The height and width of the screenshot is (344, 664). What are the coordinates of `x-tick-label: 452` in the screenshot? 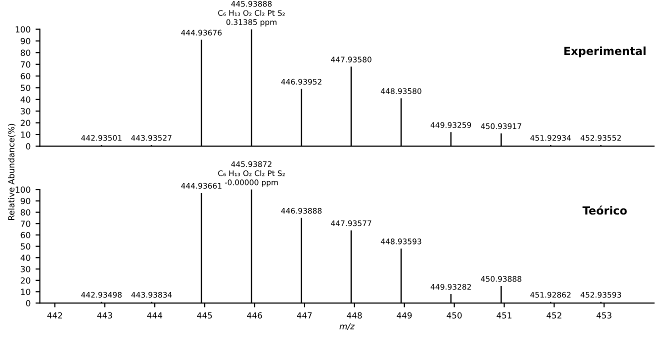 It's located at (554, 315).